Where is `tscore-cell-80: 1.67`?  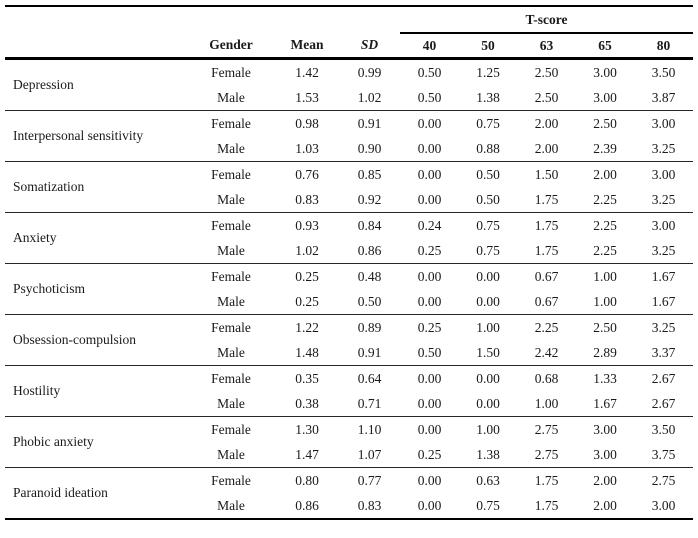 tscore-cell-80: 1.67 is located at coordinates (663, 301).